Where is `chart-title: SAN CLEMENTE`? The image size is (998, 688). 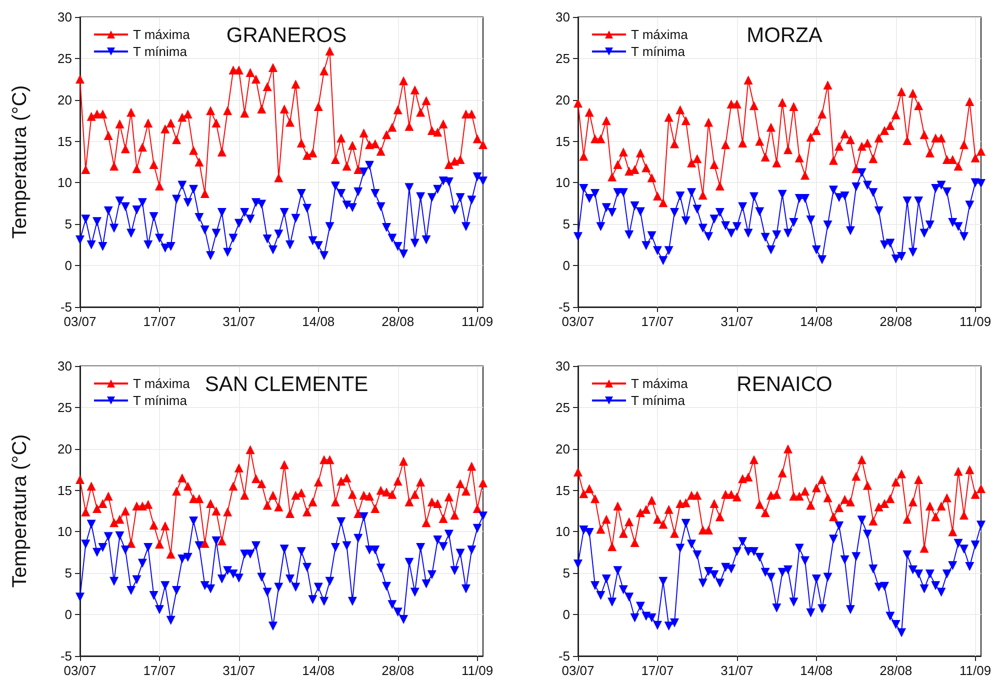 chart-title: SAN CLEMENTE is located at coordinates (286, 384).